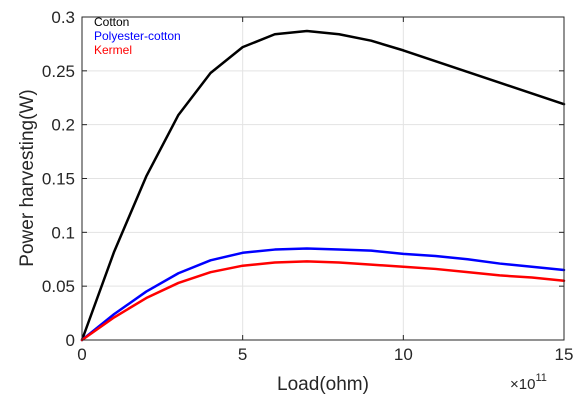  I want to click on x-axis-exponent-base: ×10, so click(522, 384).